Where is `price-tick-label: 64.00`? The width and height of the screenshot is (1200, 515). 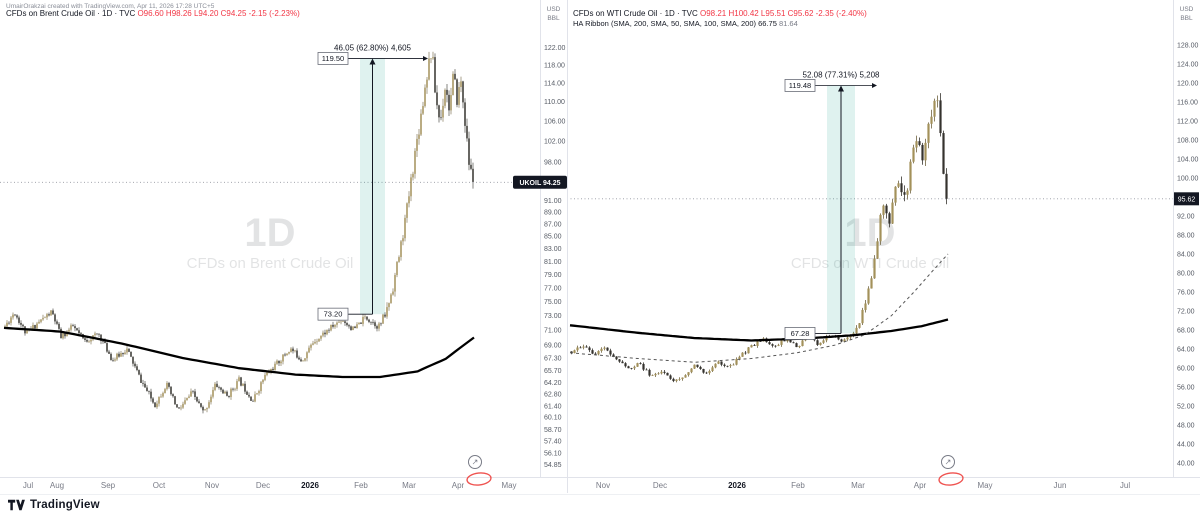
price-tick-label: 64.00 is located at coordinates (1186, 350).